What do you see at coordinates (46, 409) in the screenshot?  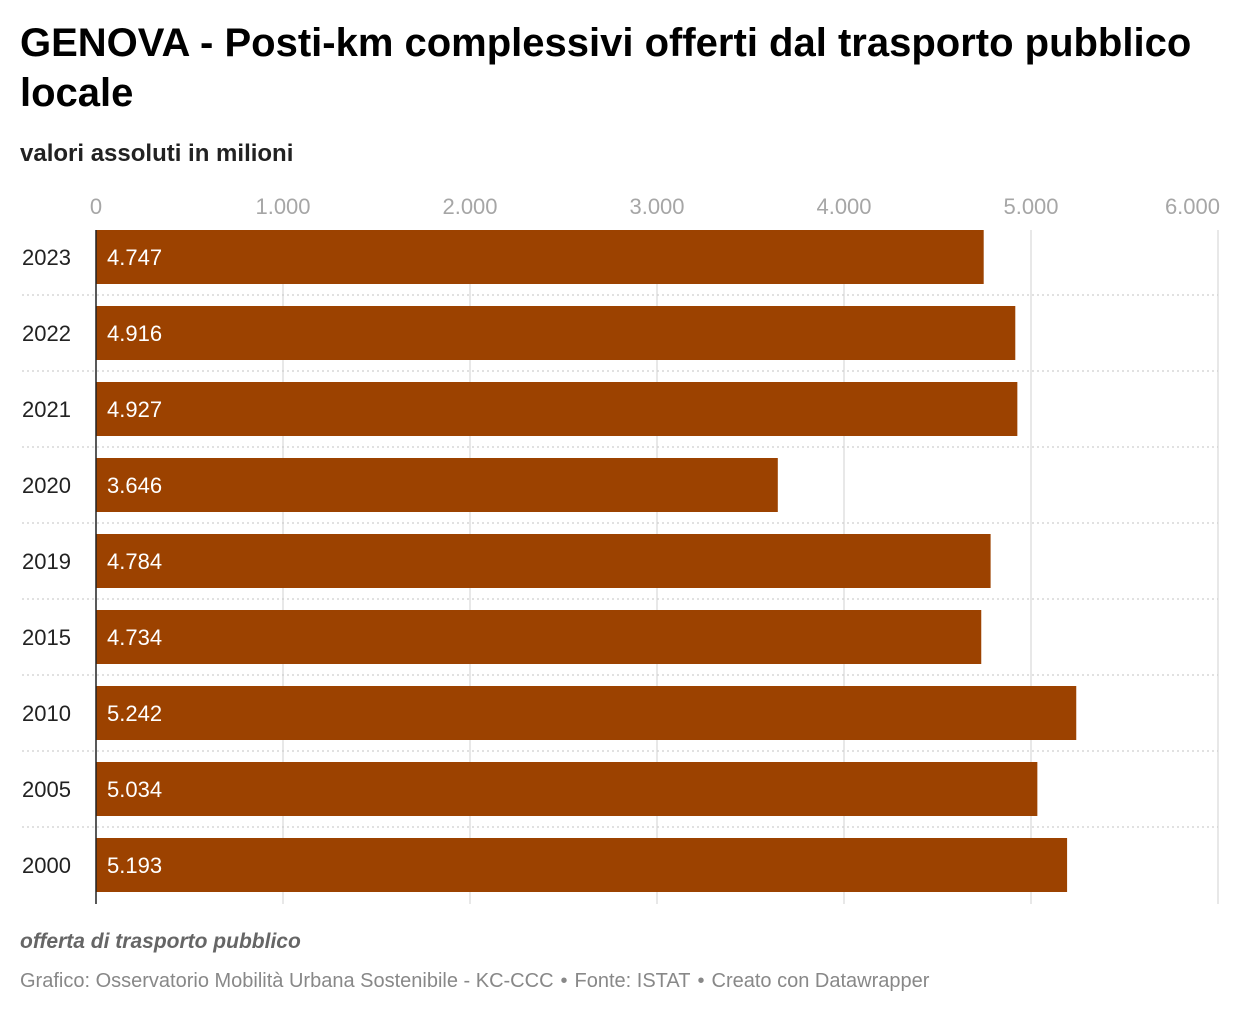 I see `y-tick-label: 2021` at bounding box center [46, 409].